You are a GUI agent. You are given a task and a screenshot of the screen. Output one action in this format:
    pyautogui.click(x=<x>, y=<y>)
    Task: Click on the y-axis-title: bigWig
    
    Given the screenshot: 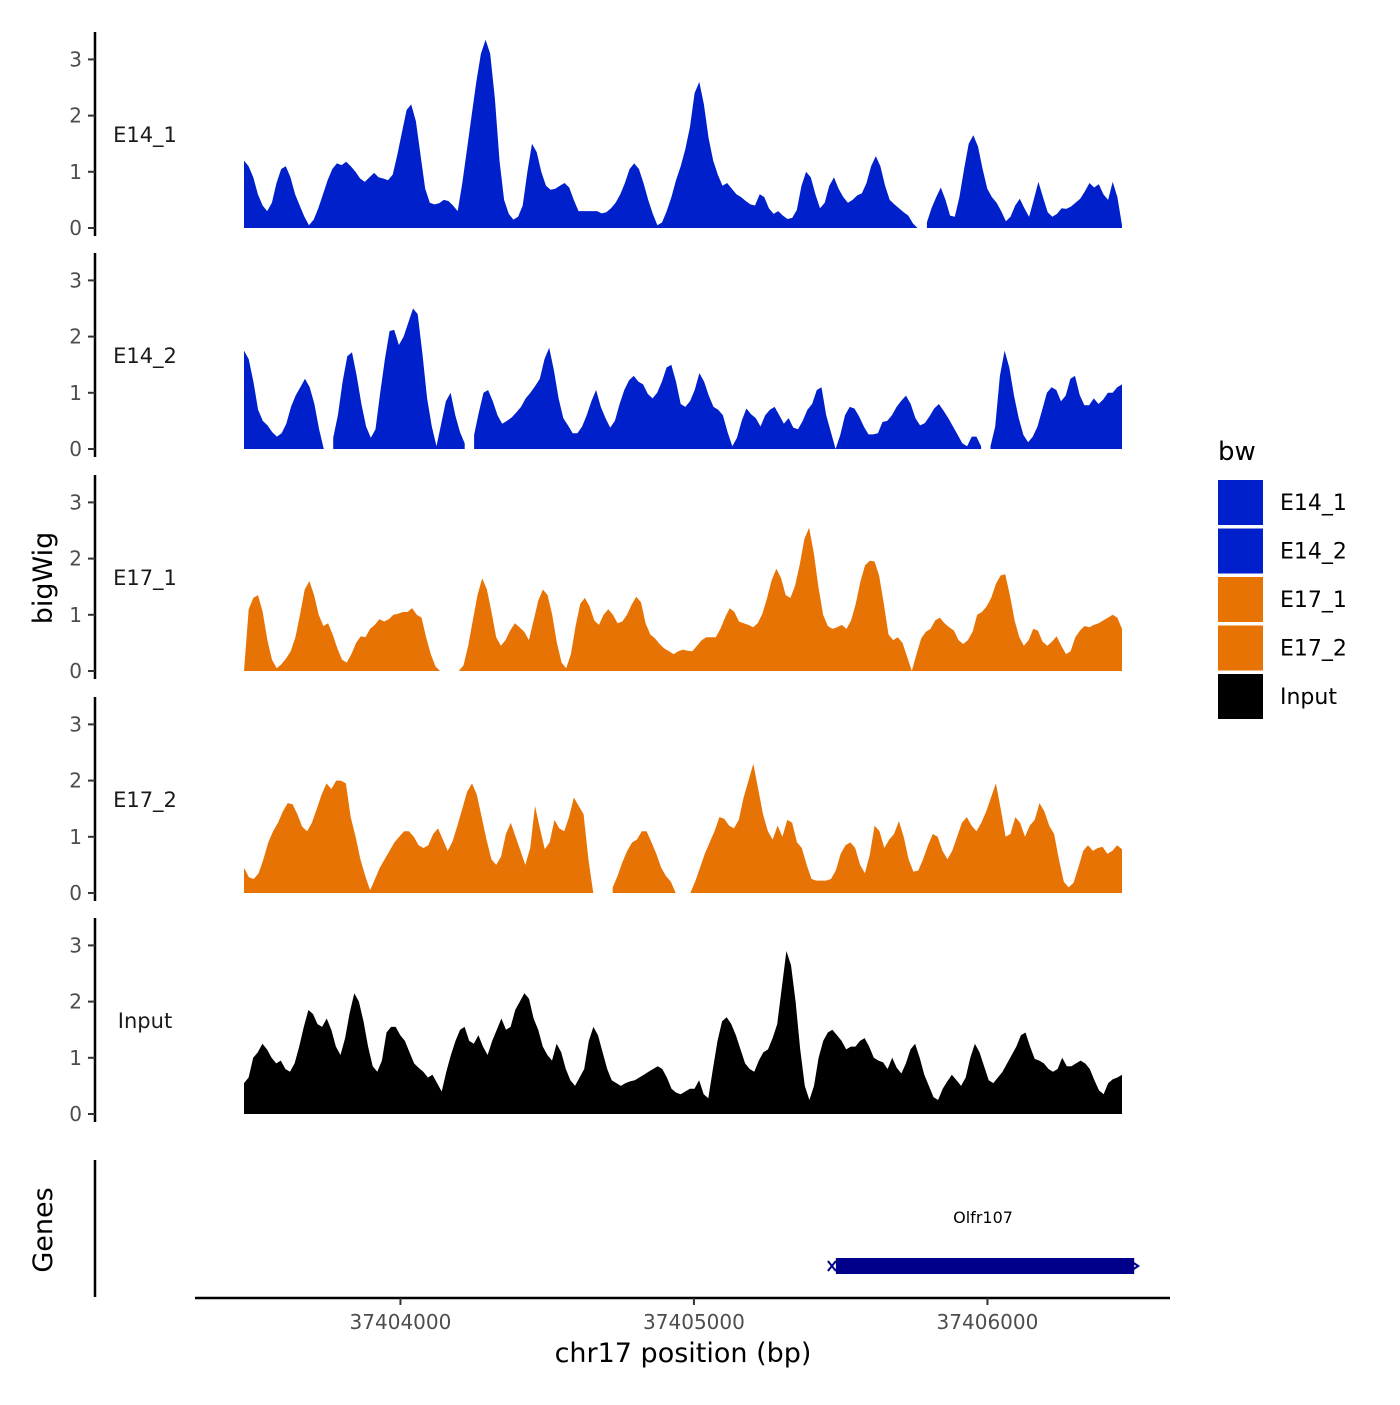 What is the action you would take?
    pyautogui.click(x=43, y=578)
    